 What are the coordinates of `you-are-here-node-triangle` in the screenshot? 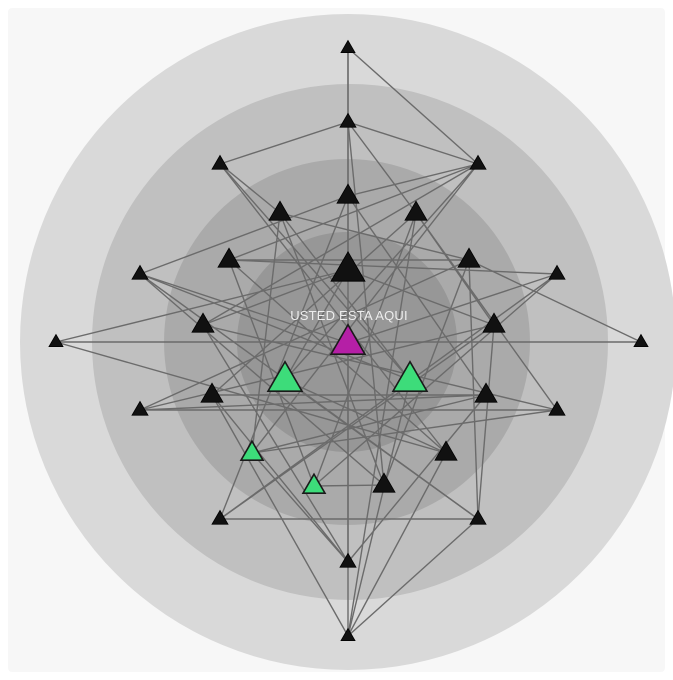 It's located at (348, 339).